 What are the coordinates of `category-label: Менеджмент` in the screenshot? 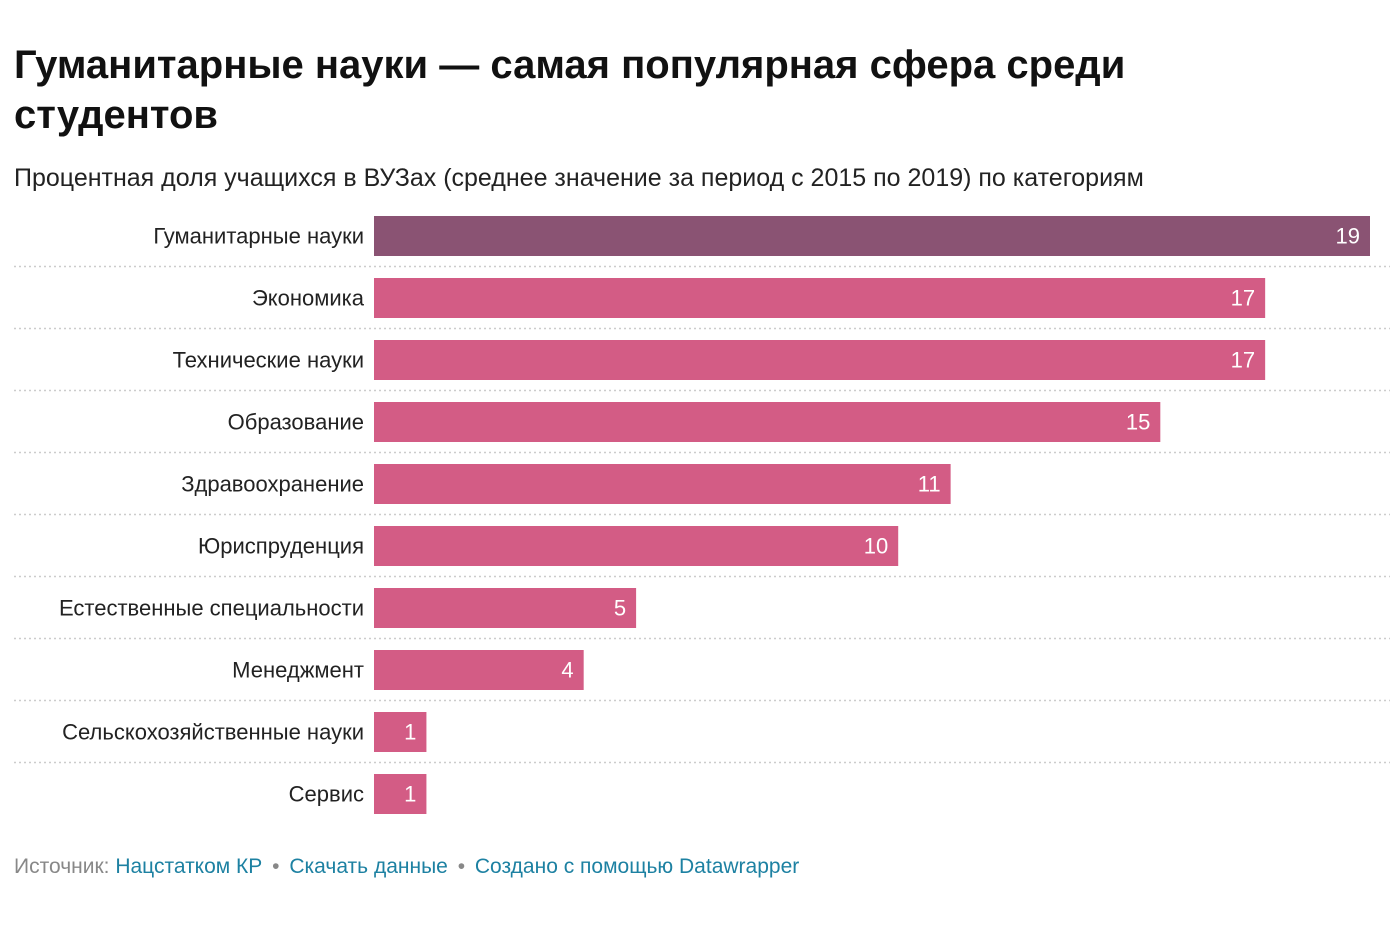 It's located at (298, 670).